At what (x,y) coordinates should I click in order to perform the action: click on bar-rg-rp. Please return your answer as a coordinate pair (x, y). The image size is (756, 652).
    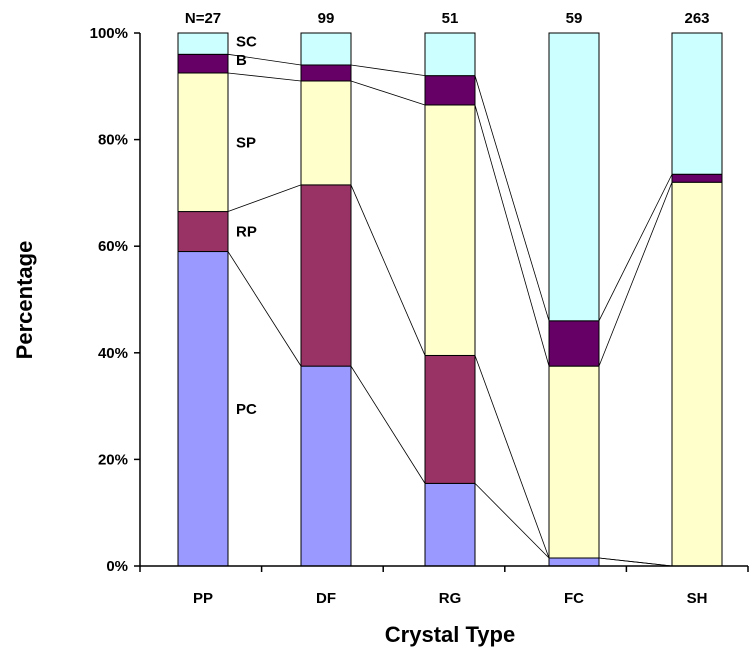
    Looking at the image, I should click on (450, 419).